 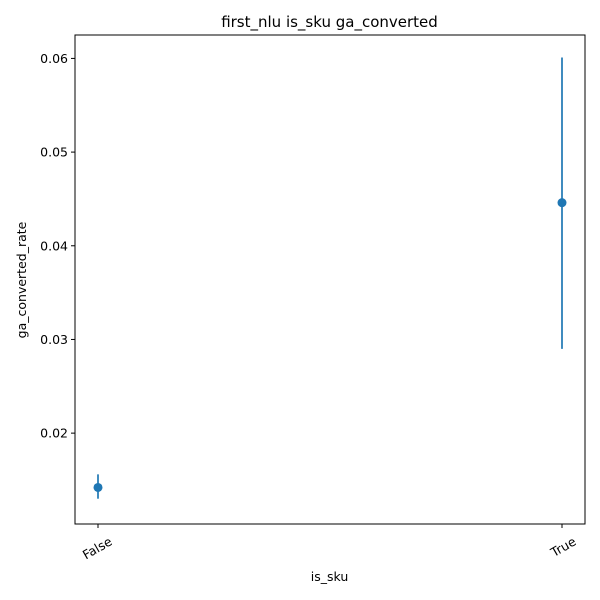 I want to click on y-axis-label: ga_converted_rate, so click(x=21, y=279).